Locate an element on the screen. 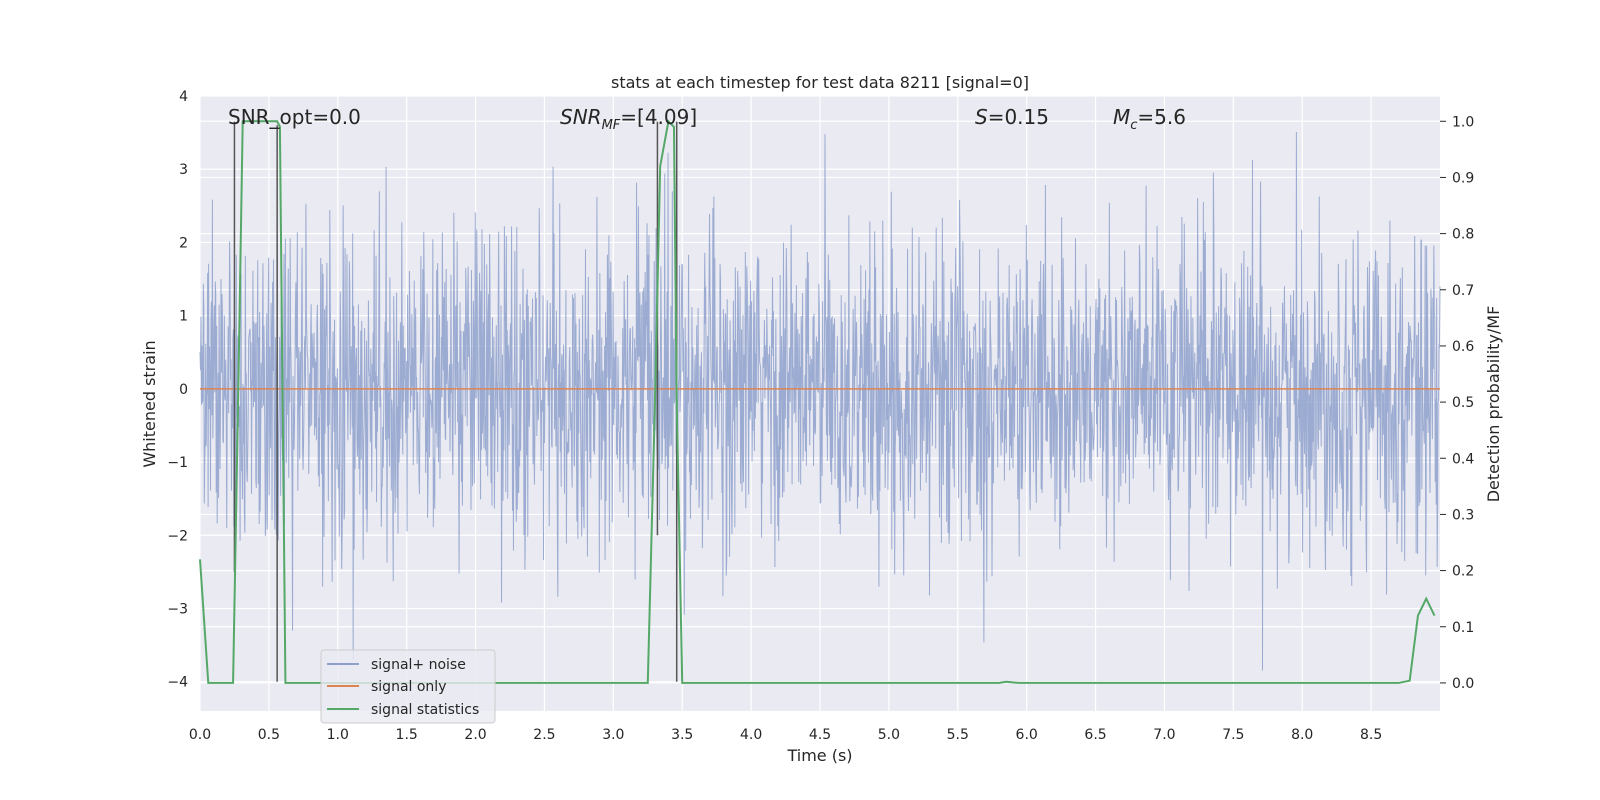 The height and width of the screenshot is (800, 1600). x-tick-label: 3.5 is located at coordinates (682, 735).